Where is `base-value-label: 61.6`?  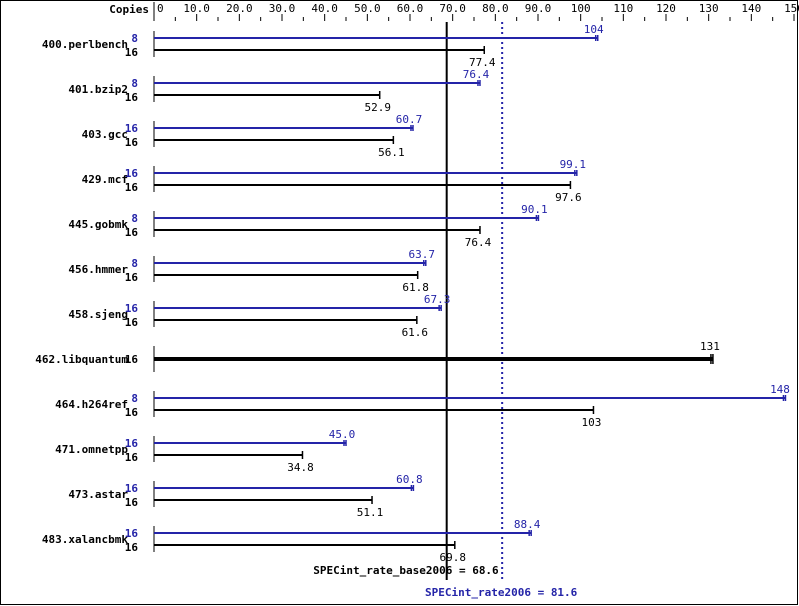
base-value-label: 61.6 is located at coordinates (415, 332).